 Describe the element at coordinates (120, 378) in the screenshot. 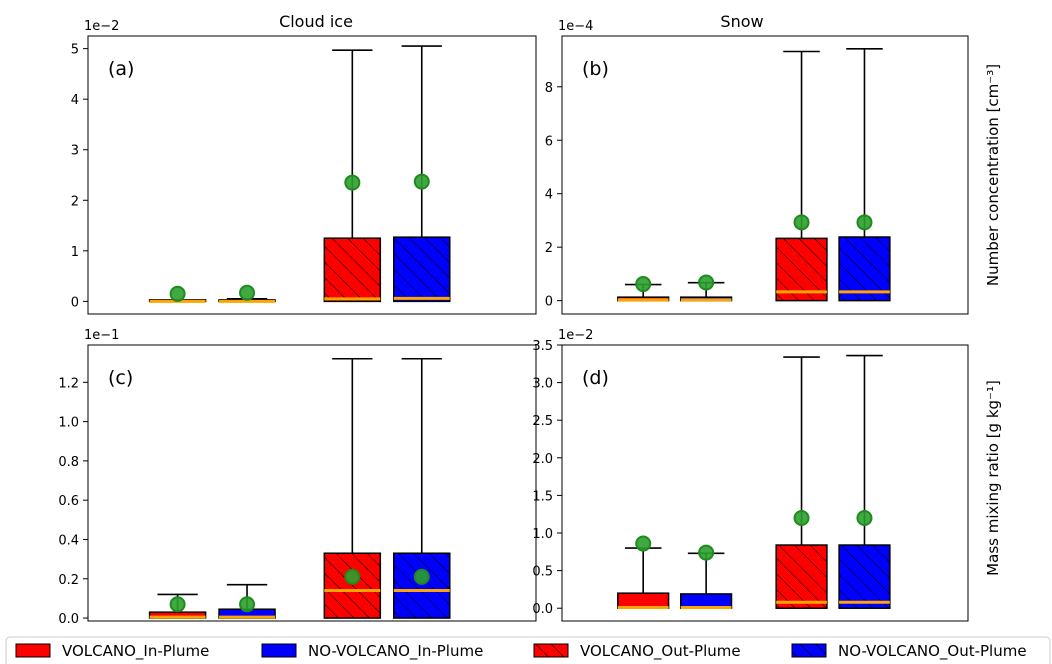

I see `panel-label: (c)` at that location.